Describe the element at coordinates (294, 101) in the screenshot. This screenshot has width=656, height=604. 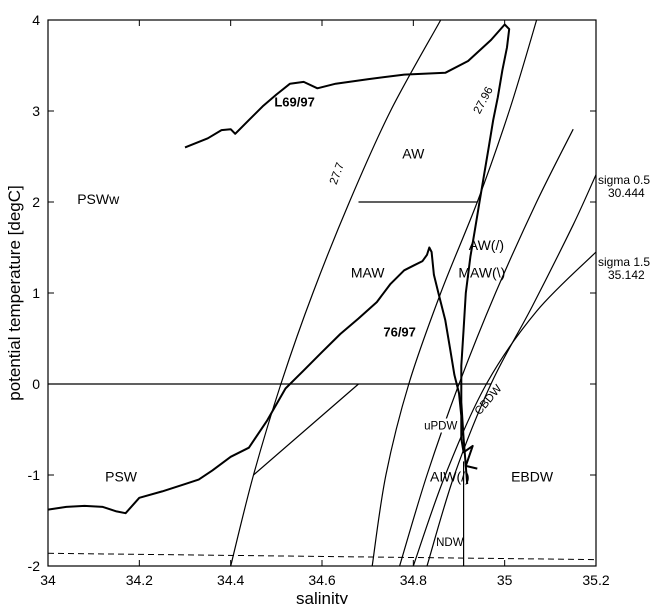
I see `annotation-label: L69/97` at that location.